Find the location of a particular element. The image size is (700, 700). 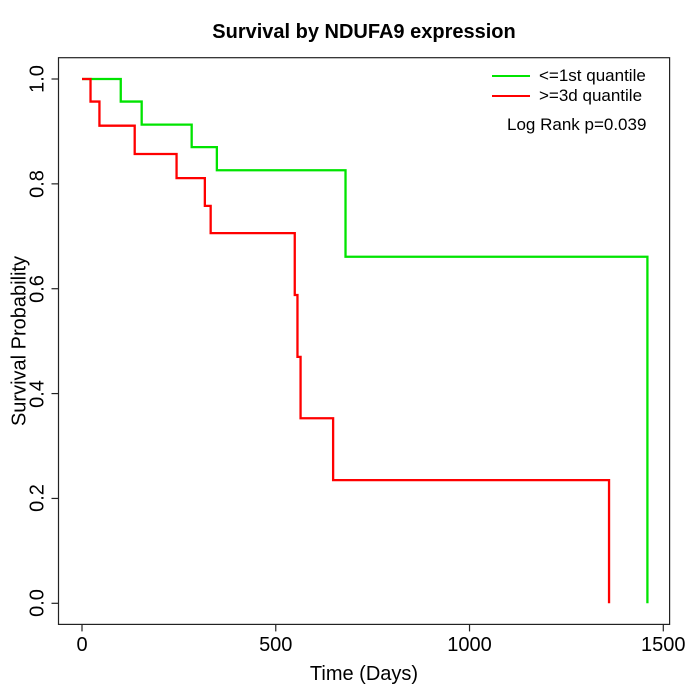

y-tick-label: 0.6 is located at coordinates (37, 288).